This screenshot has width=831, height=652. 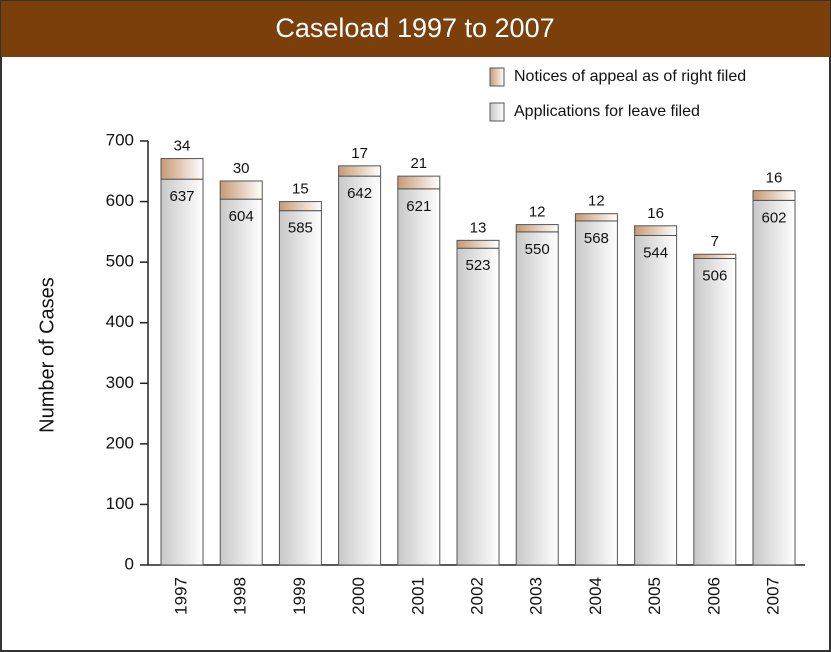 What do you see at coordinates (418, 206) in the screenshot?
I see `data-label: 621` at bounding box center [418, 206].